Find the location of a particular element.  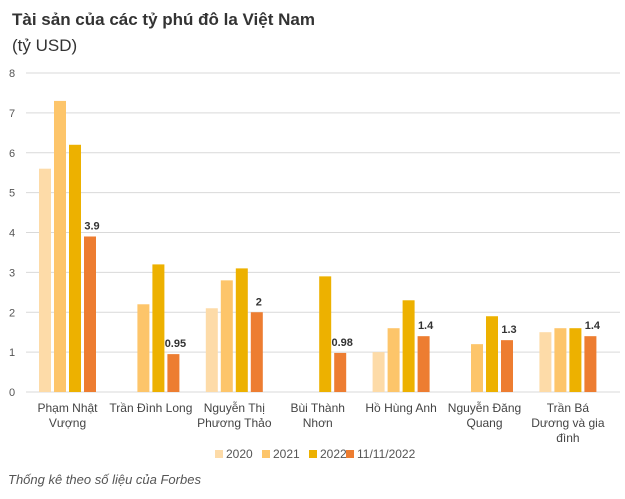

source-note: Thống kê theo số liệu của Forbes is located at coordinates (104, 479).